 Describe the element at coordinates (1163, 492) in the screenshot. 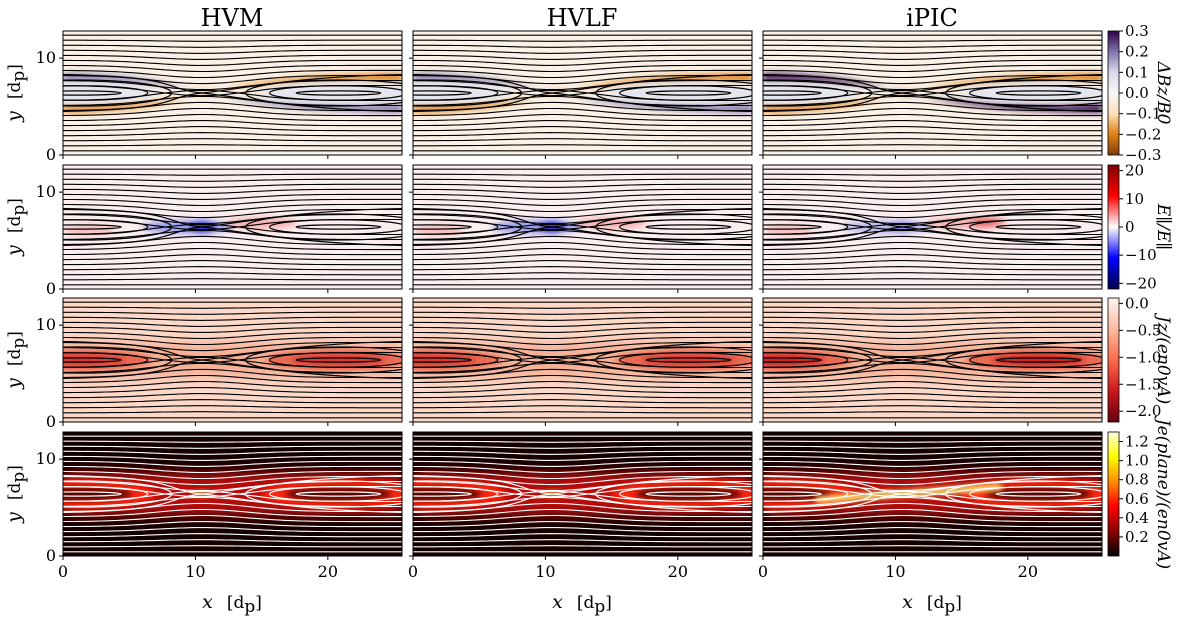

I see `colorbar-label-row-3: Je(plane)/(en0vA)` at that location.